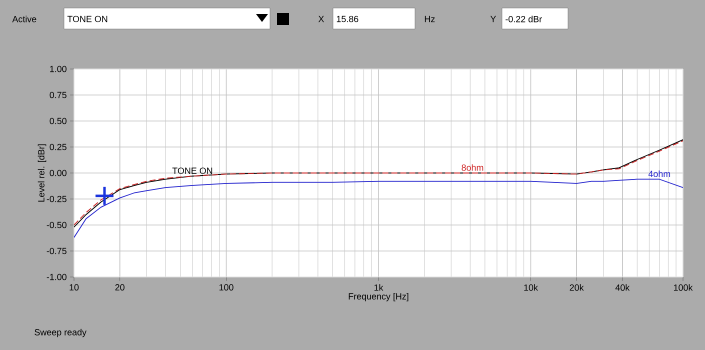 The image size is (705, 350). I want to click on y-tick-label: -0.25, so click(56, 199).